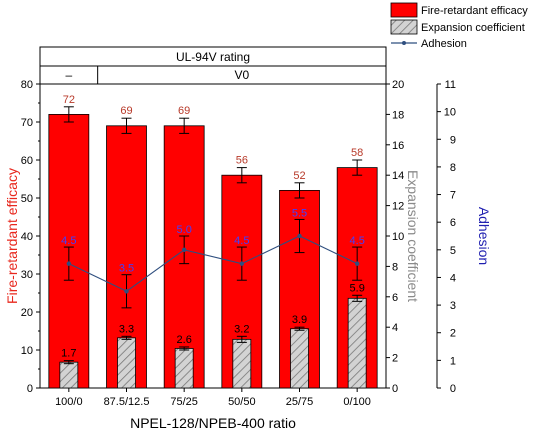  What do you see at coordinates (395, 328) in the screenshot?
I see `y2-tick-label: 4` at bounding box center [395, 328].